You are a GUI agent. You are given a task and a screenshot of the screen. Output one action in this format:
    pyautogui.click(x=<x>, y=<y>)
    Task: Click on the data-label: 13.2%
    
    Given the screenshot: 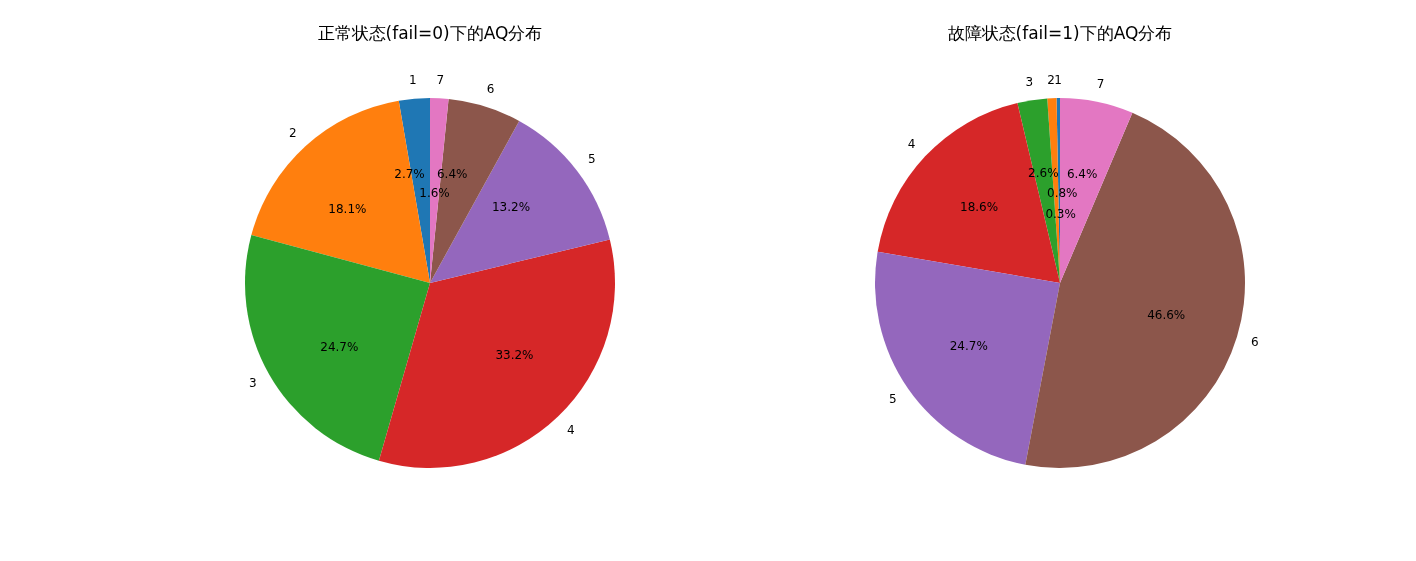 What is the action you would take?
    pyautogui.click(x=511, y=207)
    